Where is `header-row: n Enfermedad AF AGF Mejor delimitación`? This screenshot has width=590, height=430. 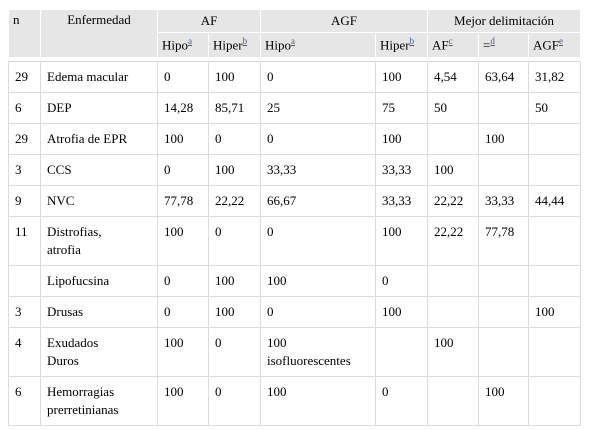 header-row: n Enfermedad AF AGF Mejor delimitación is located at coordinates (295, 33).